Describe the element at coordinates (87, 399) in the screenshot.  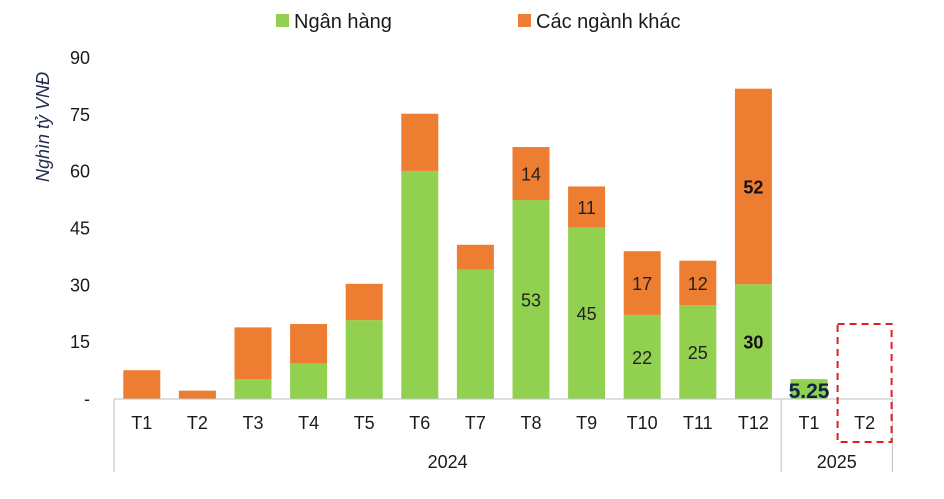
I see `y-tick-label: -` at that location.